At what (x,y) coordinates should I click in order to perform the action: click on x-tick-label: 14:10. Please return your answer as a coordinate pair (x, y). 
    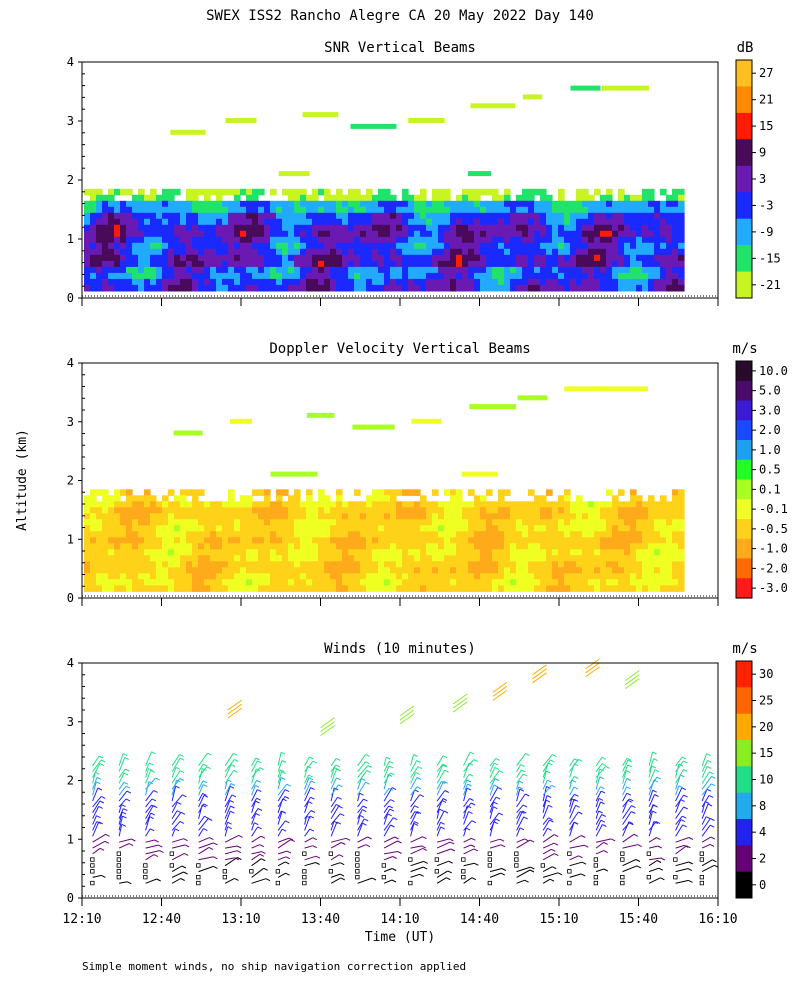
    Looking at the image, I should click on (399, 919).